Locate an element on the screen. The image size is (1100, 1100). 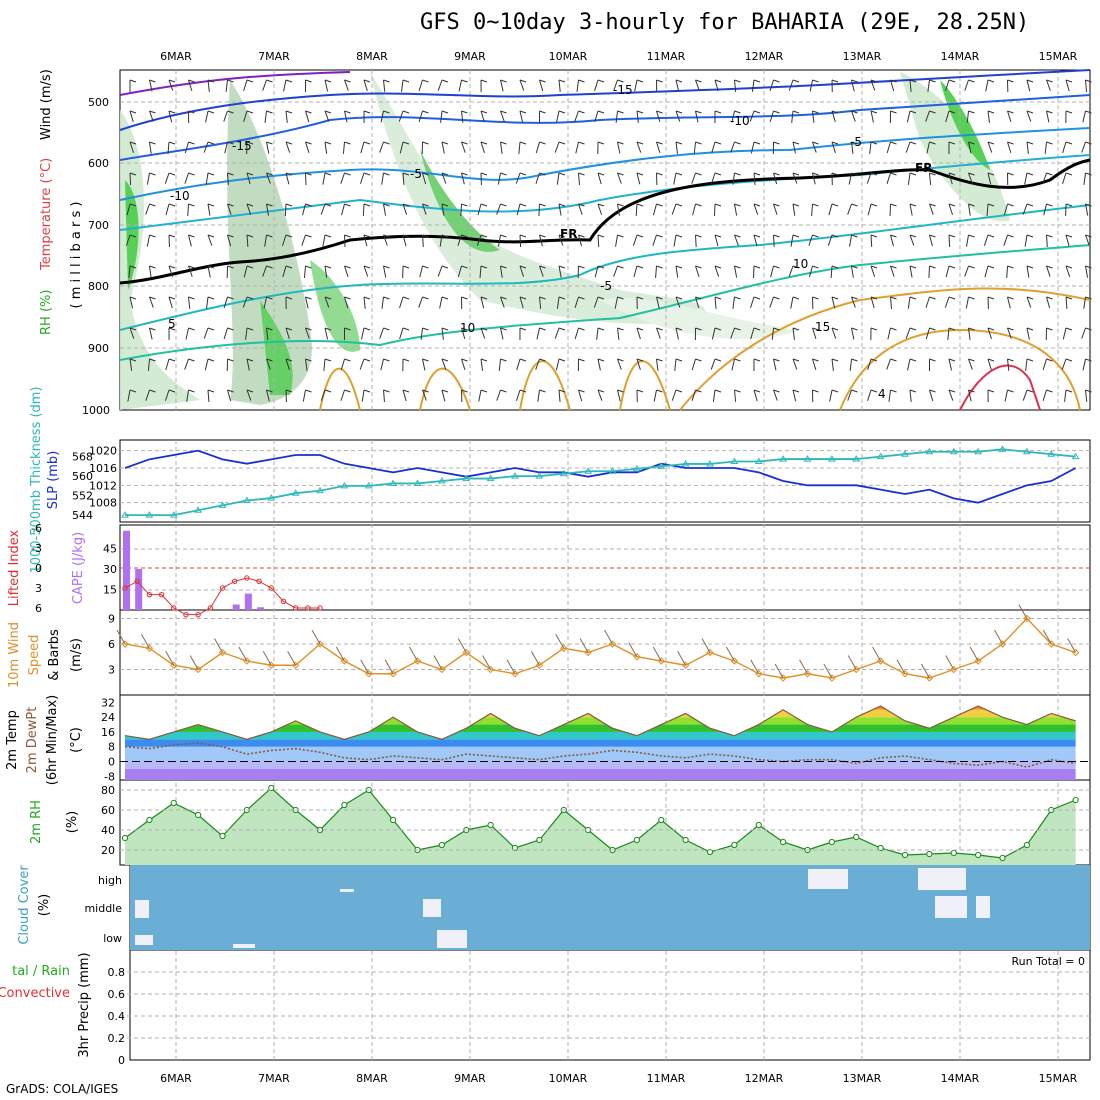
wind10-ylabel-unit: (m/s) is located at coordinates (76, 655).